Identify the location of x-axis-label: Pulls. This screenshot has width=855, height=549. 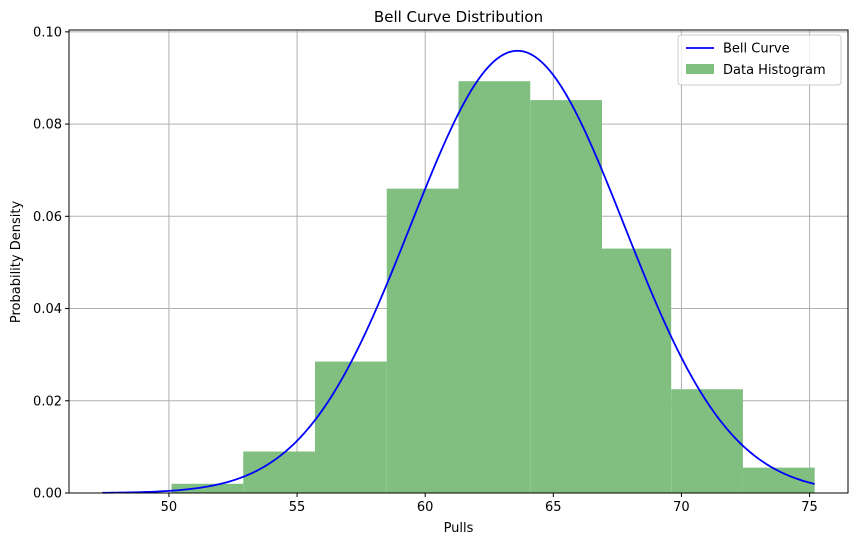
(459, 528).